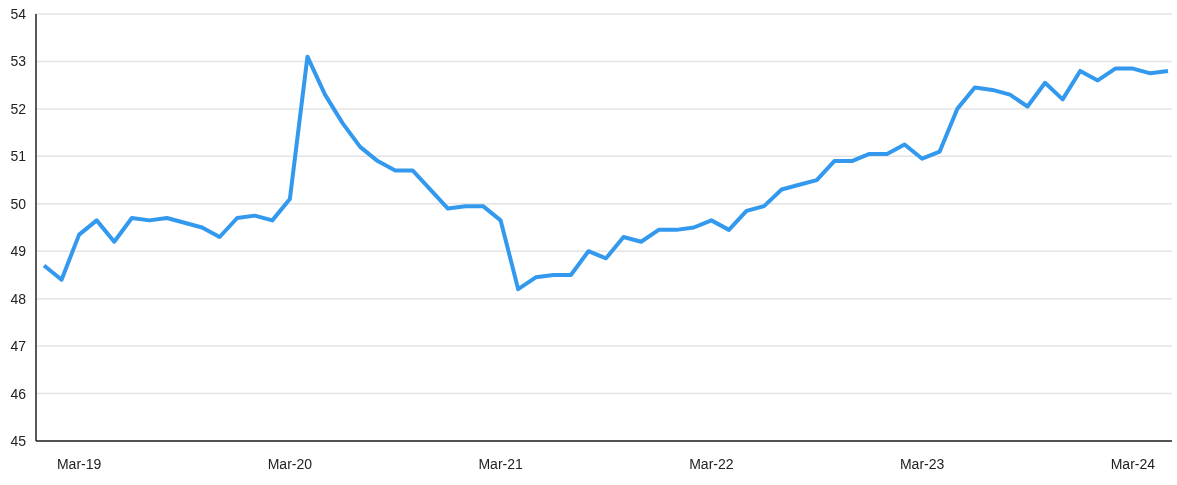  Describe the element at coordinates (18, 298) in the screenshot. I see `y-tick-label: 48` at that location.